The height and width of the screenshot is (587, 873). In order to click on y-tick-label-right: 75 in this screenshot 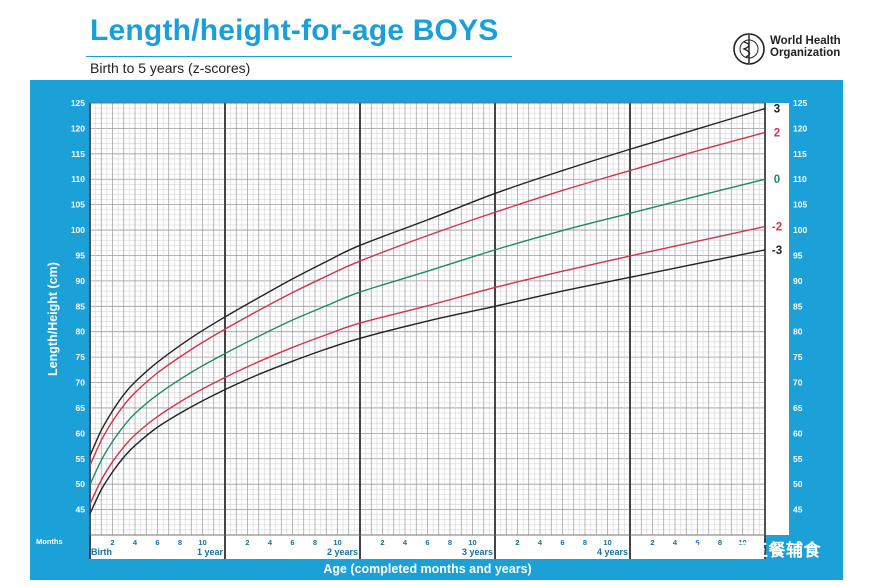, I will do `click(798, 357)`.